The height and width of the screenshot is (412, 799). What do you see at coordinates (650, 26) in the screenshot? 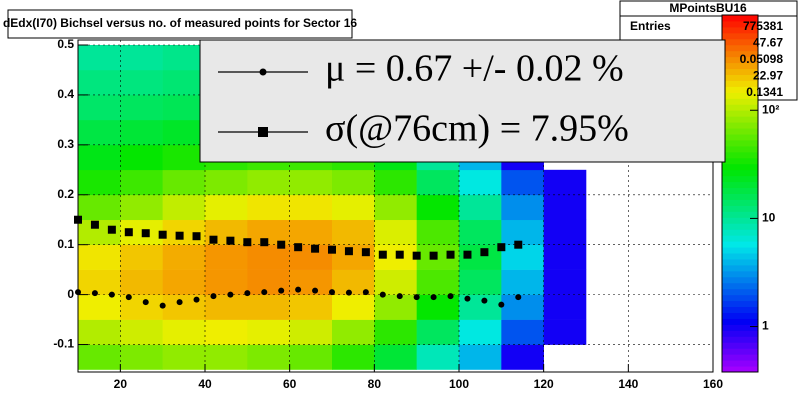
I see `stats-label: Entries` at bounding box center [650, 26].